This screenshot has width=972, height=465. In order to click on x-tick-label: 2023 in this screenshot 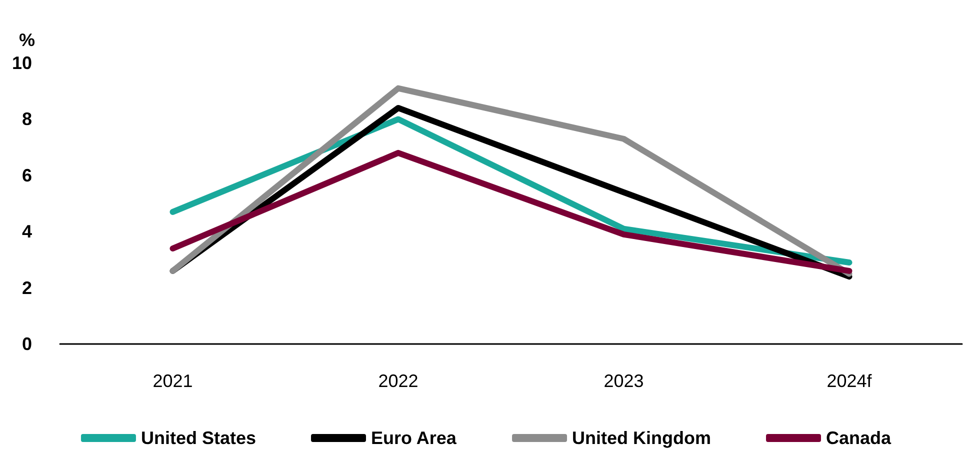, I will do `click(624, 381)`.